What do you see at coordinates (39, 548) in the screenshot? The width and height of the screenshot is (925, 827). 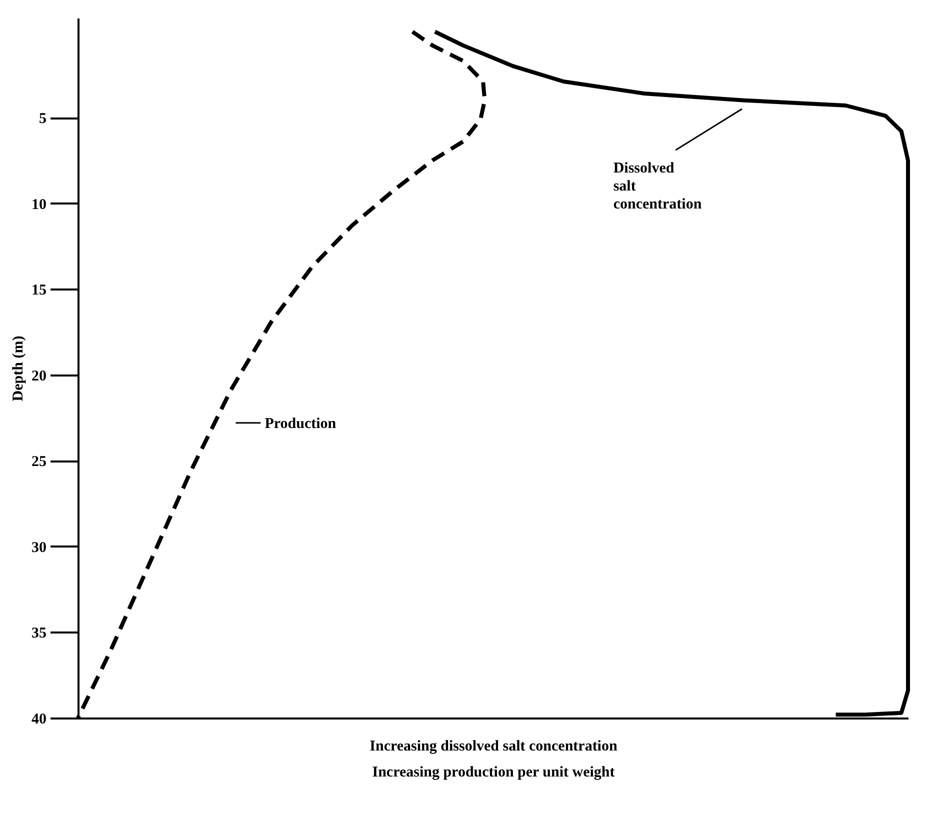 I see `y-tick-label: 30` at bounding box center [39, 548].